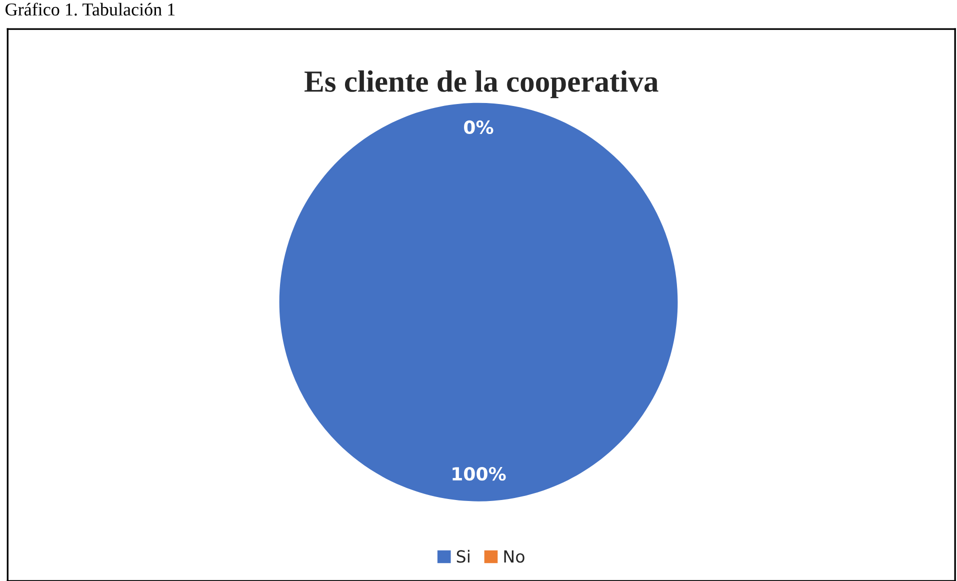 The height and width of the screenshot is (581, 957). What do you see at coordinates (479, 474) in the screenshot?
I see `data-label: 100%` at bounding box center [479, 474].